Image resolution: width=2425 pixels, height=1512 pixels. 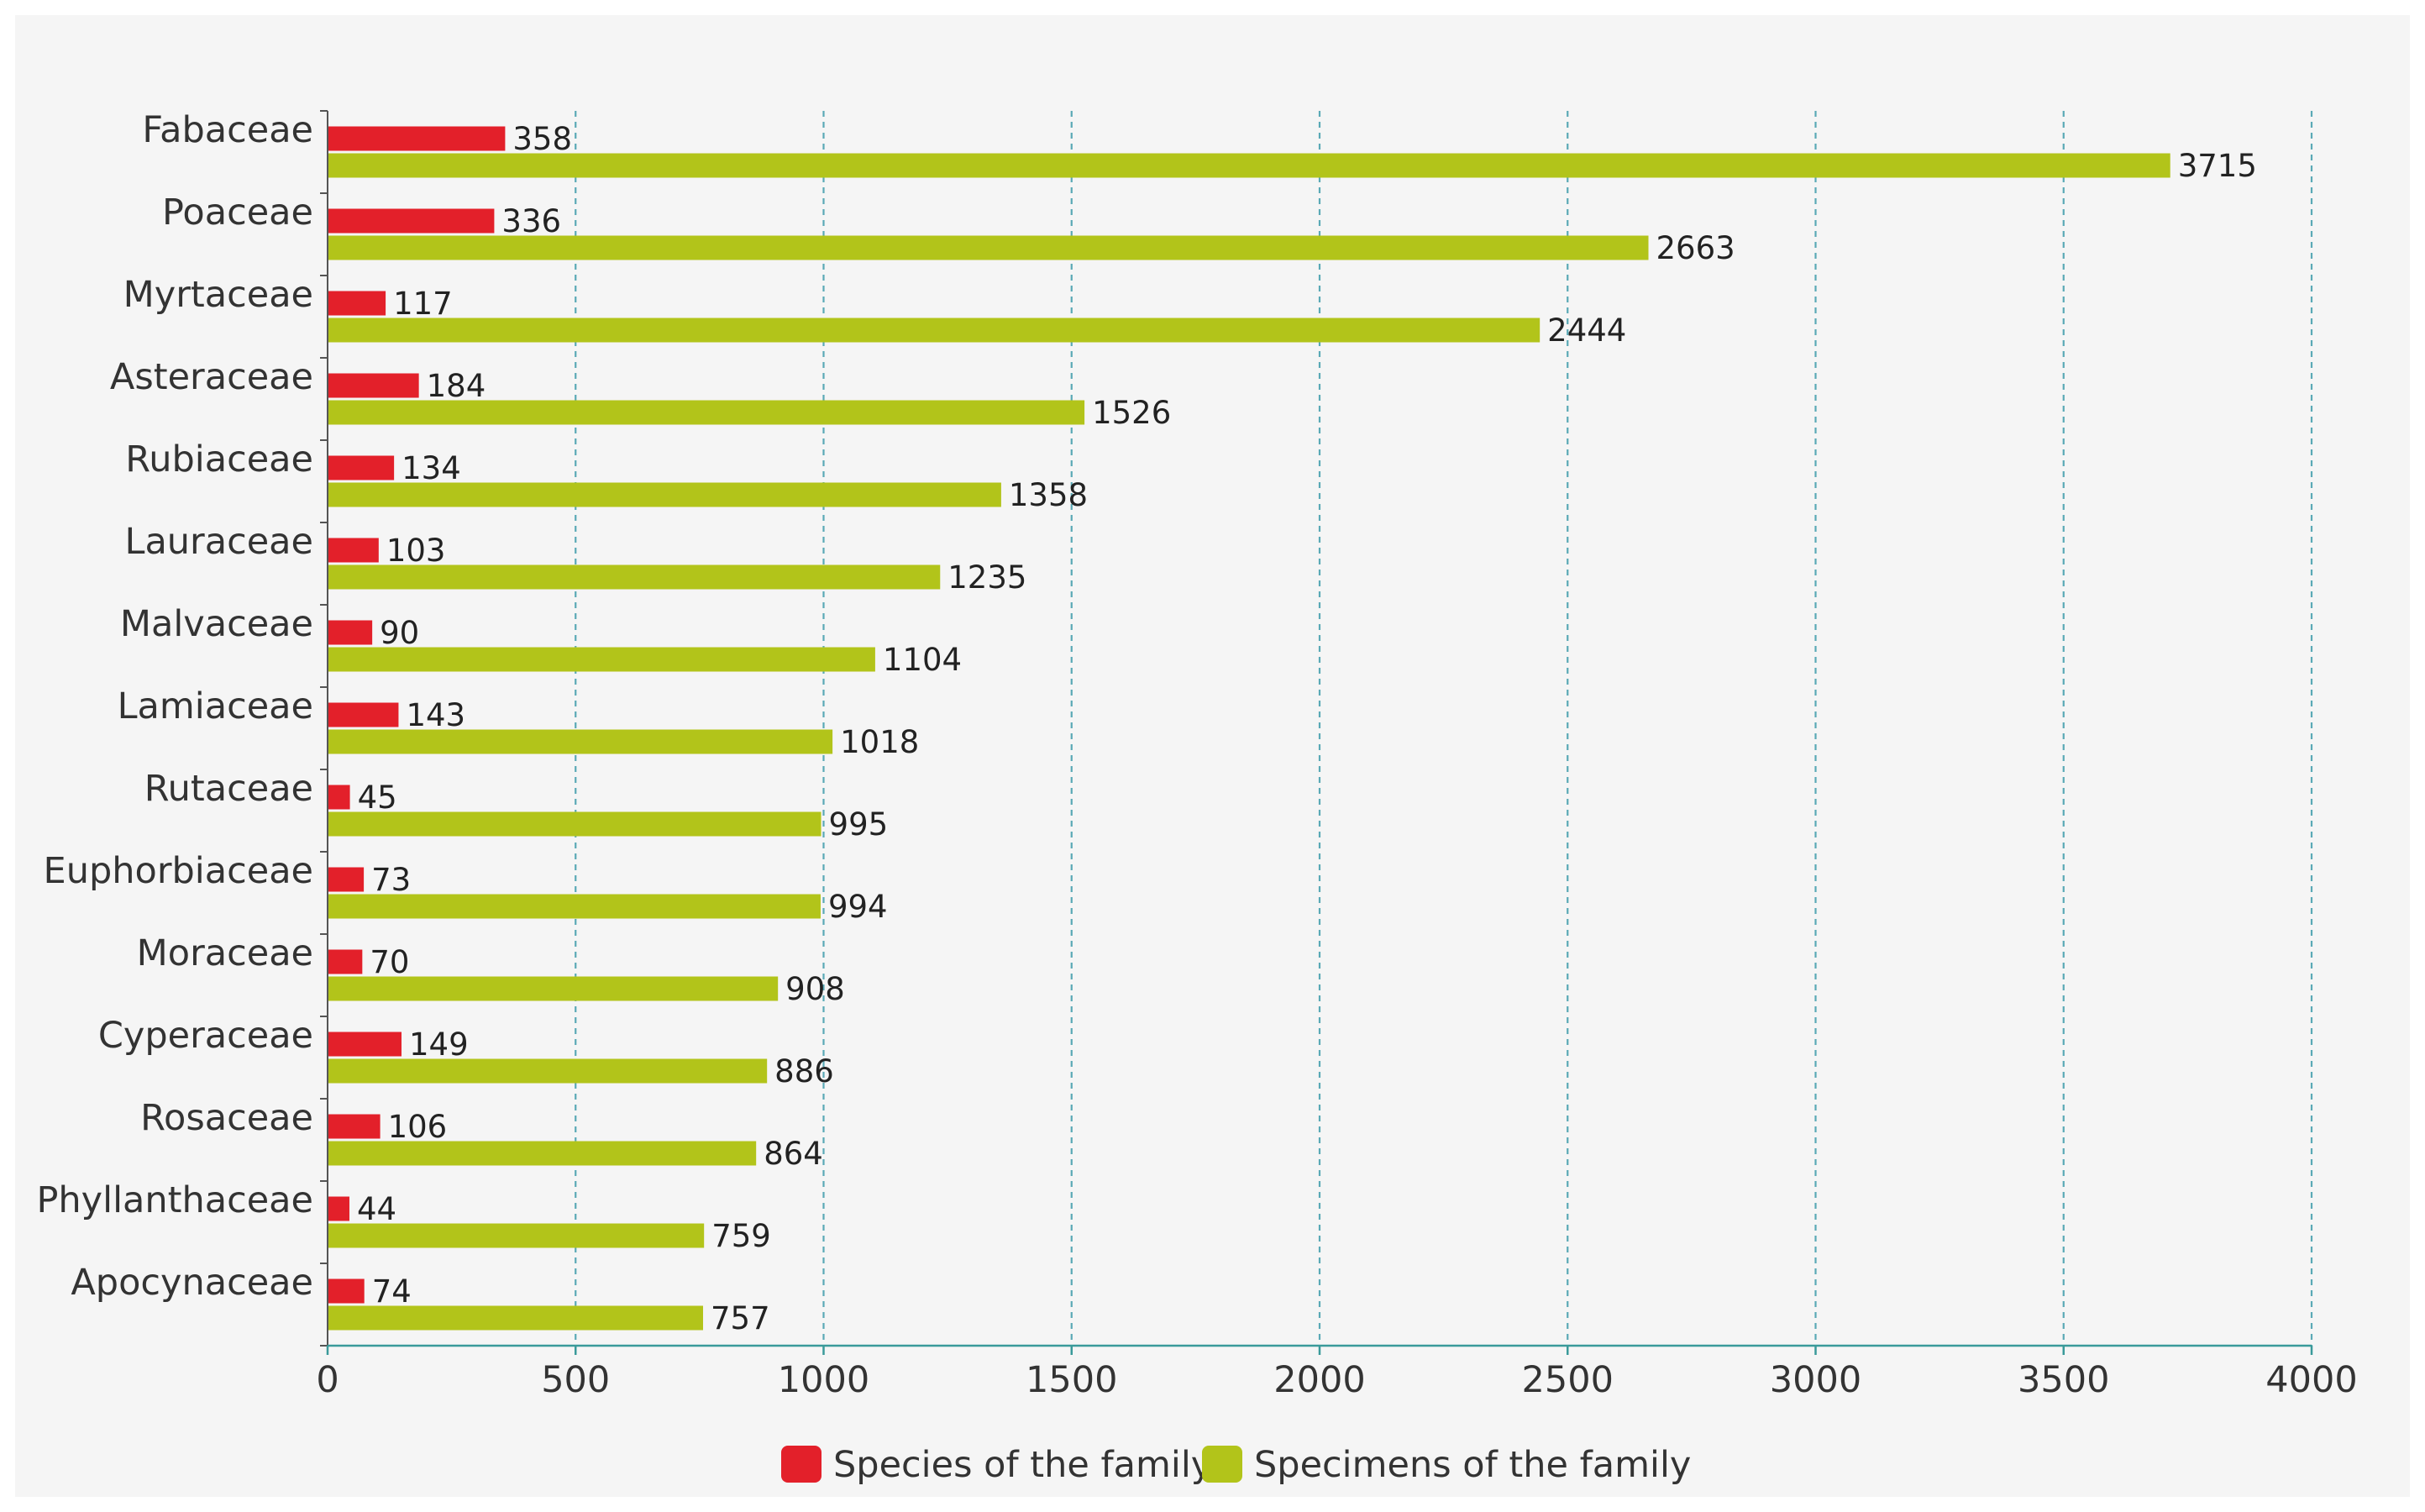 What do you see at coordinates (516, 1235) in the screenshot?
I see `bar-specimens-phyllanthaceae` at bounding box center [516, 1235].